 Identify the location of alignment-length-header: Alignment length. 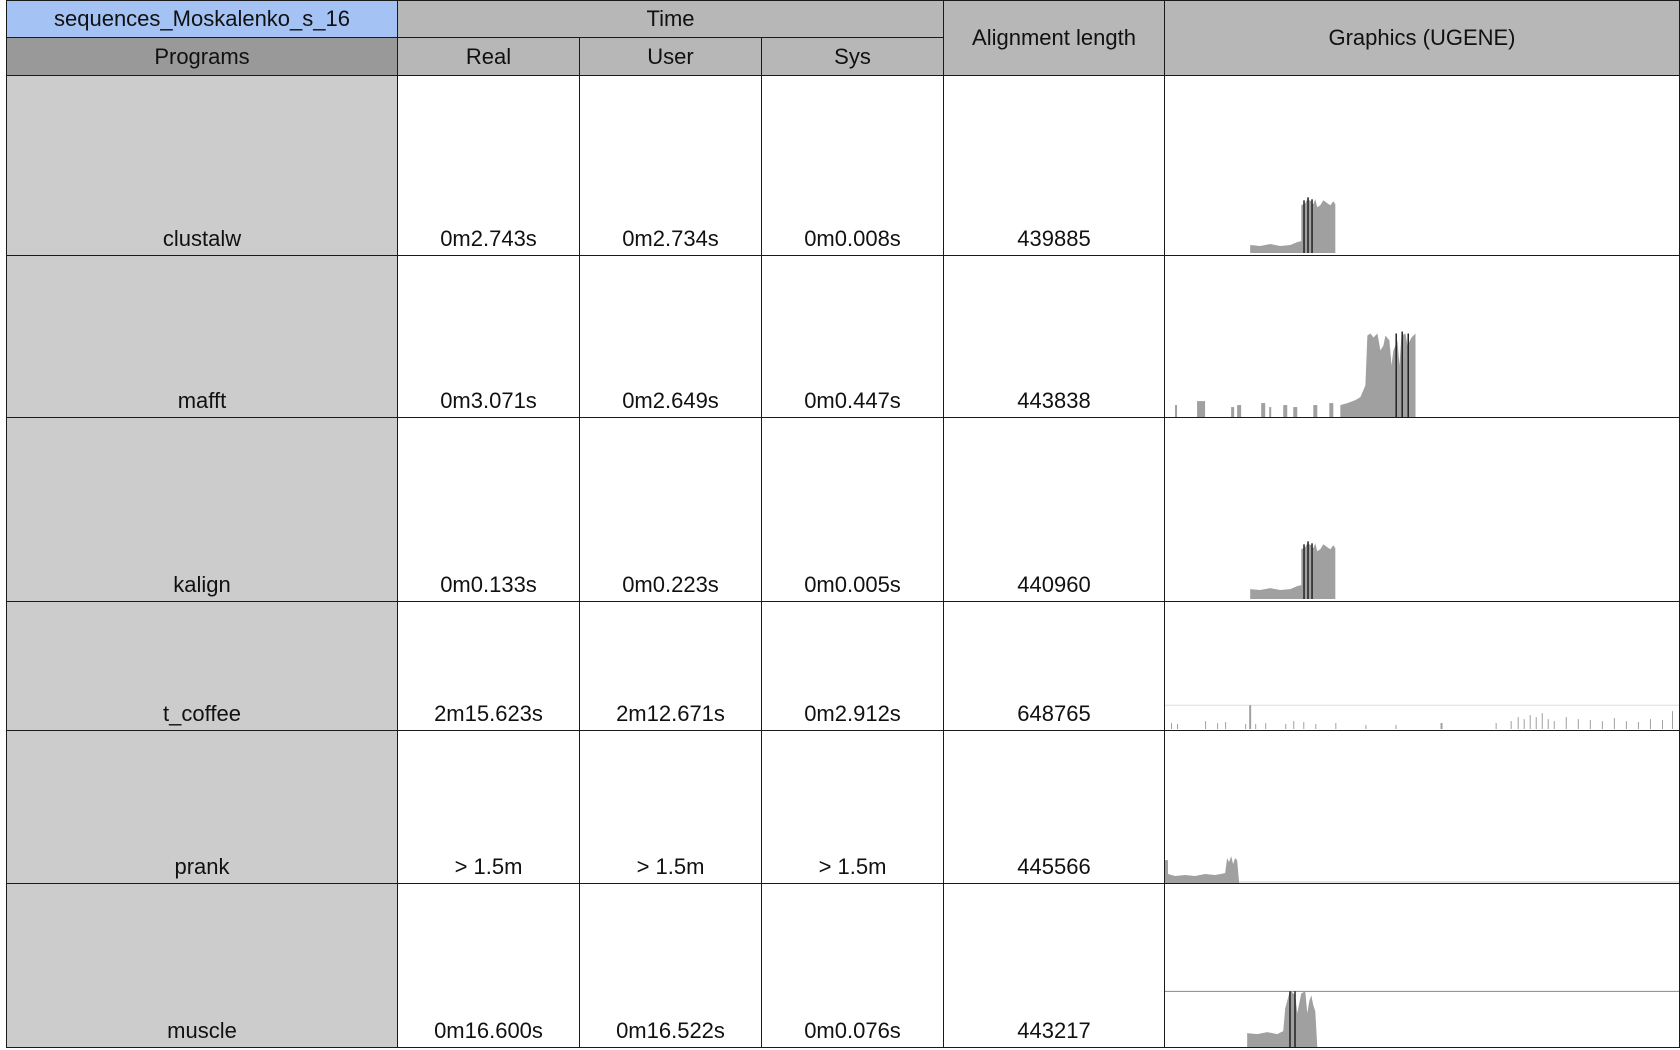
(1054, 38).